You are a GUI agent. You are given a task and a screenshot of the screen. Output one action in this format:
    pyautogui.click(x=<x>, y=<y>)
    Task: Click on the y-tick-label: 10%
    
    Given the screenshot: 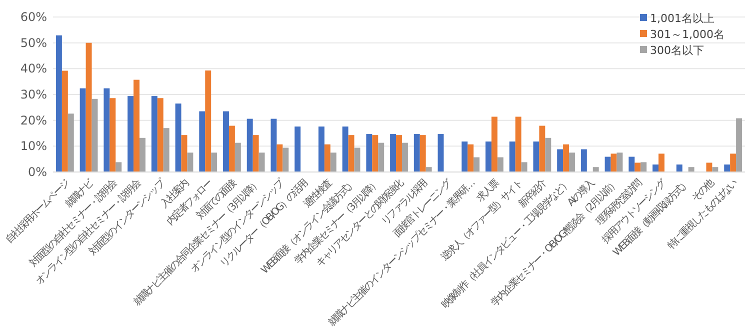 What is the action you would take?
    pyautogui.click(x=33, y=146)
    